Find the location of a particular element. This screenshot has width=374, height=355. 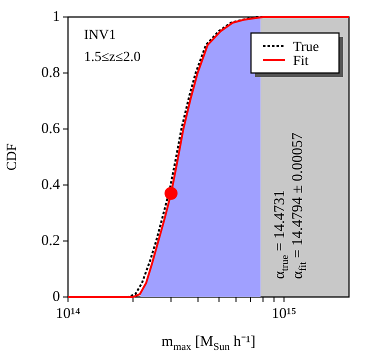

annotation: αfit = 14.4794 ± 0.00057 is located at coordinates (299, 205).